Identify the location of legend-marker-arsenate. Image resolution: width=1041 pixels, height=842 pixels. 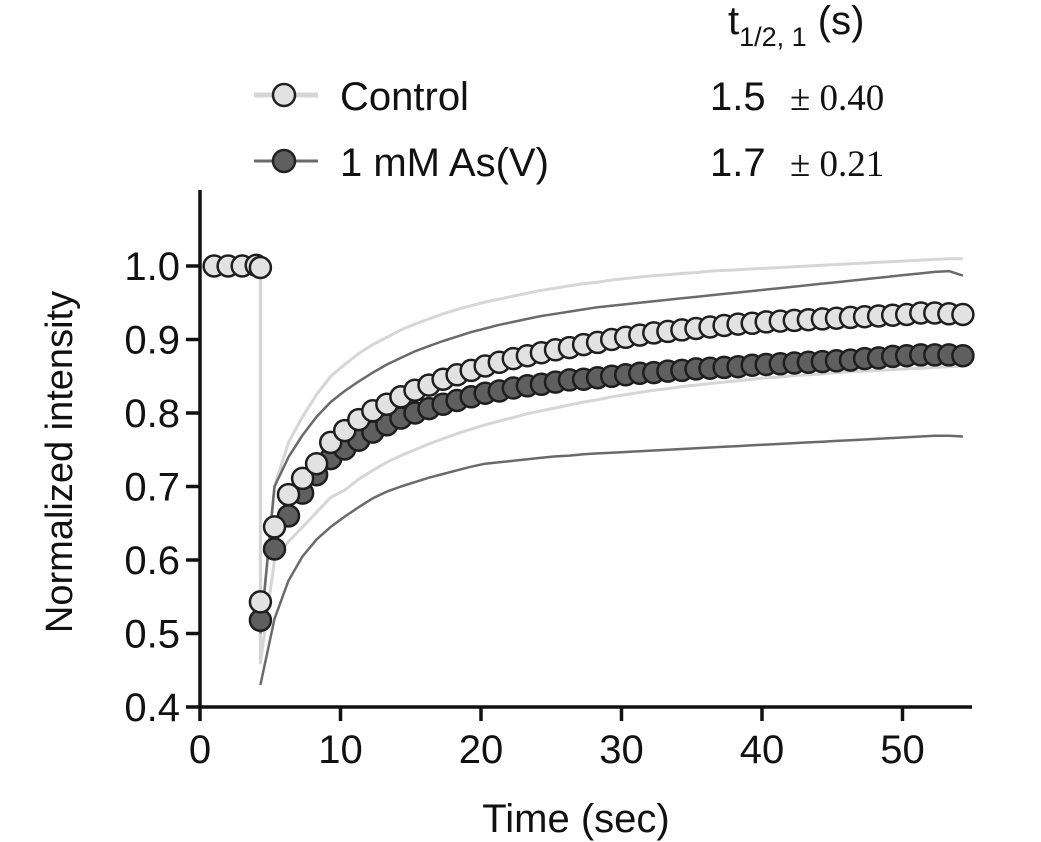
(284, 161).